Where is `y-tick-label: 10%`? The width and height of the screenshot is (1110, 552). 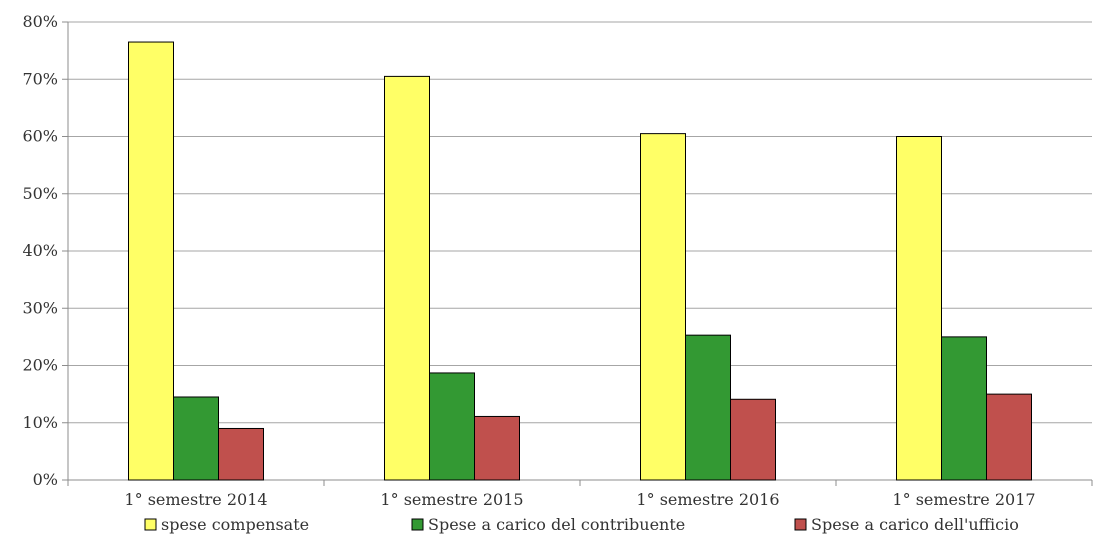
y-tick-label: 10% is located at coordinates (40, 422).